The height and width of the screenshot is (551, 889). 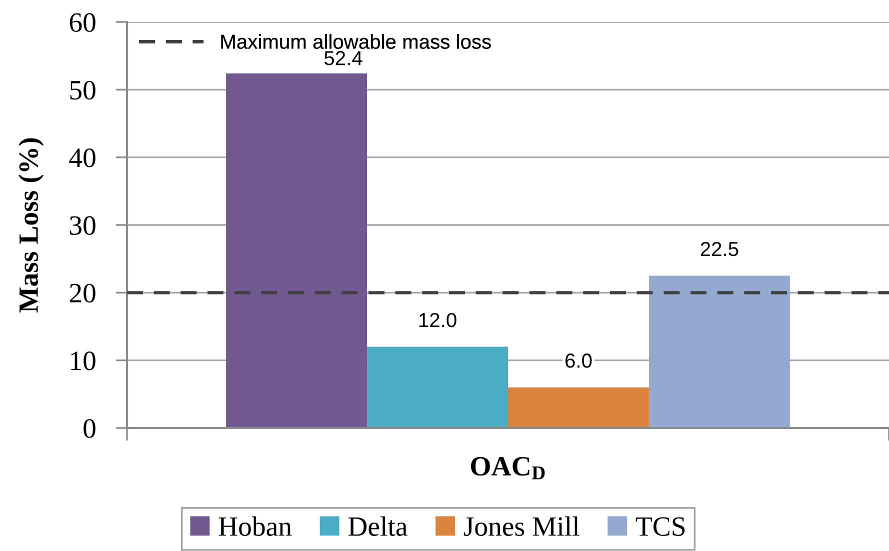 What do you see at coordinates (437, 320) in the screenshot?
I see `data-label: 12.0` at bounding box center [437, 320].